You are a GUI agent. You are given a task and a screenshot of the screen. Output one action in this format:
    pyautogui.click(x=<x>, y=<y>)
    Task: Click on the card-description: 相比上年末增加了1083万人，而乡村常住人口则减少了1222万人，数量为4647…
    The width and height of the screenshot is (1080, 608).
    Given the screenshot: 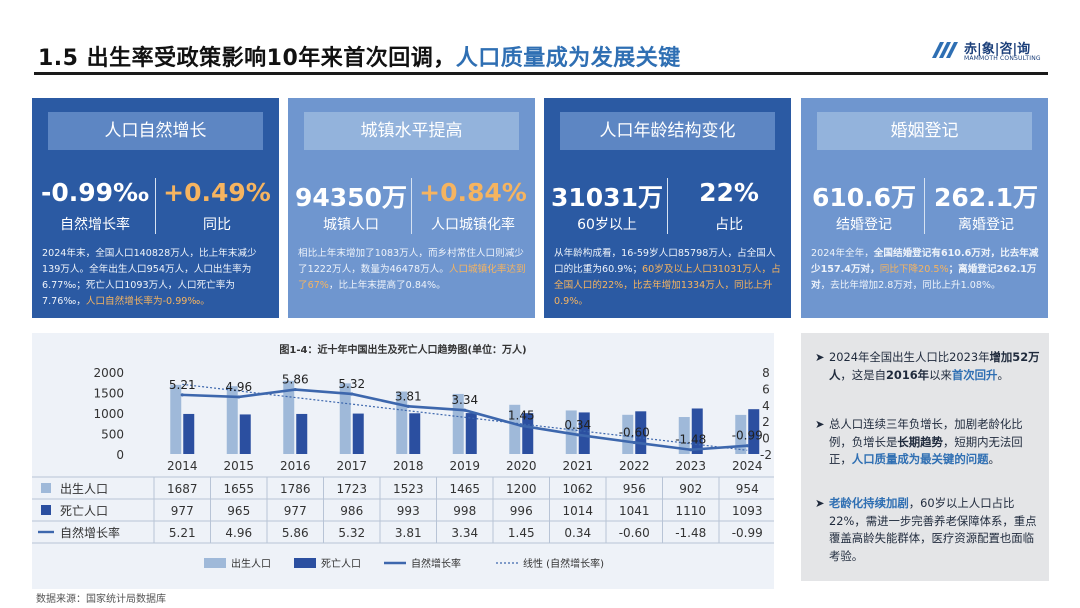 What is the action you would take?
    pyautogui.click(x=412, y=270)
    